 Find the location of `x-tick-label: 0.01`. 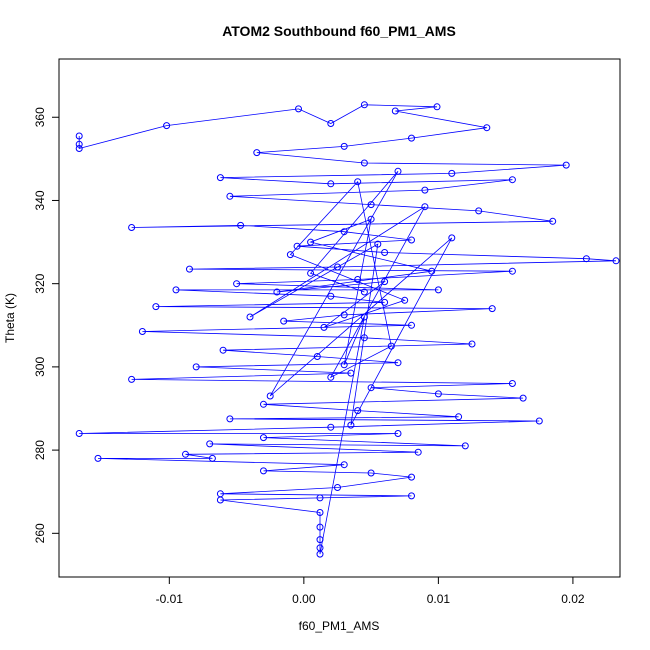

x-tick-label: 0.01 is located at coordinates (439, 599).